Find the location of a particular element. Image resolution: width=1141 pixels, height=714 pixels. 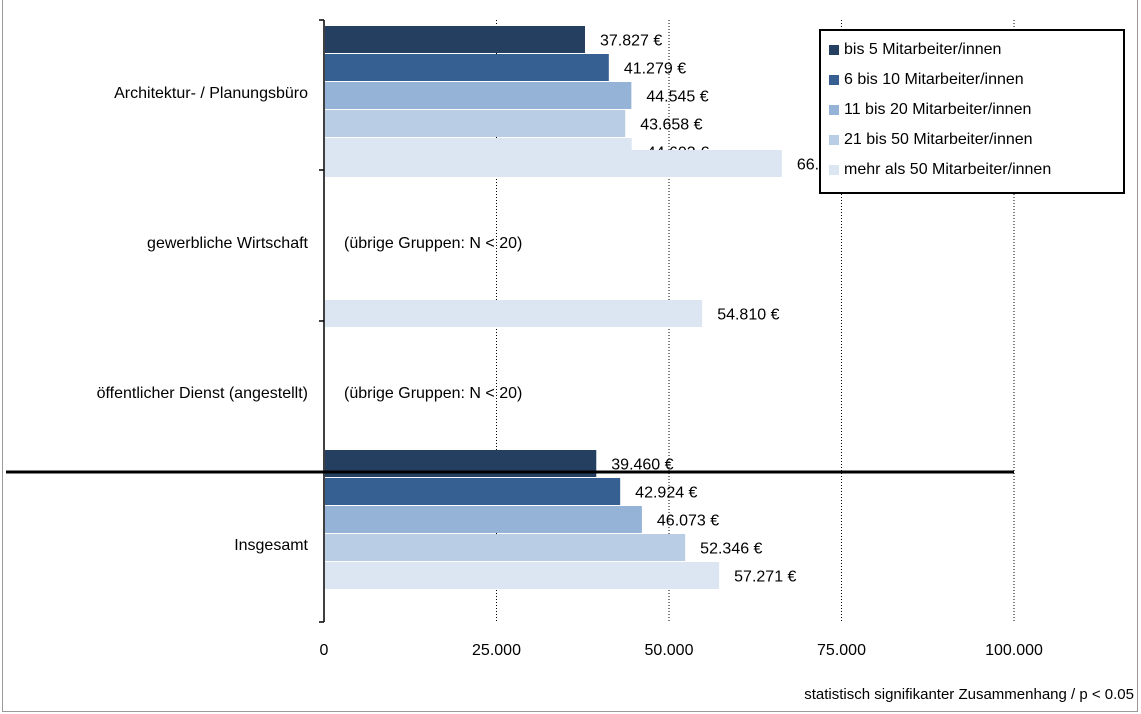

category-label-1: gewerbliche Wirtschaft is located at coordinates (228, 243).